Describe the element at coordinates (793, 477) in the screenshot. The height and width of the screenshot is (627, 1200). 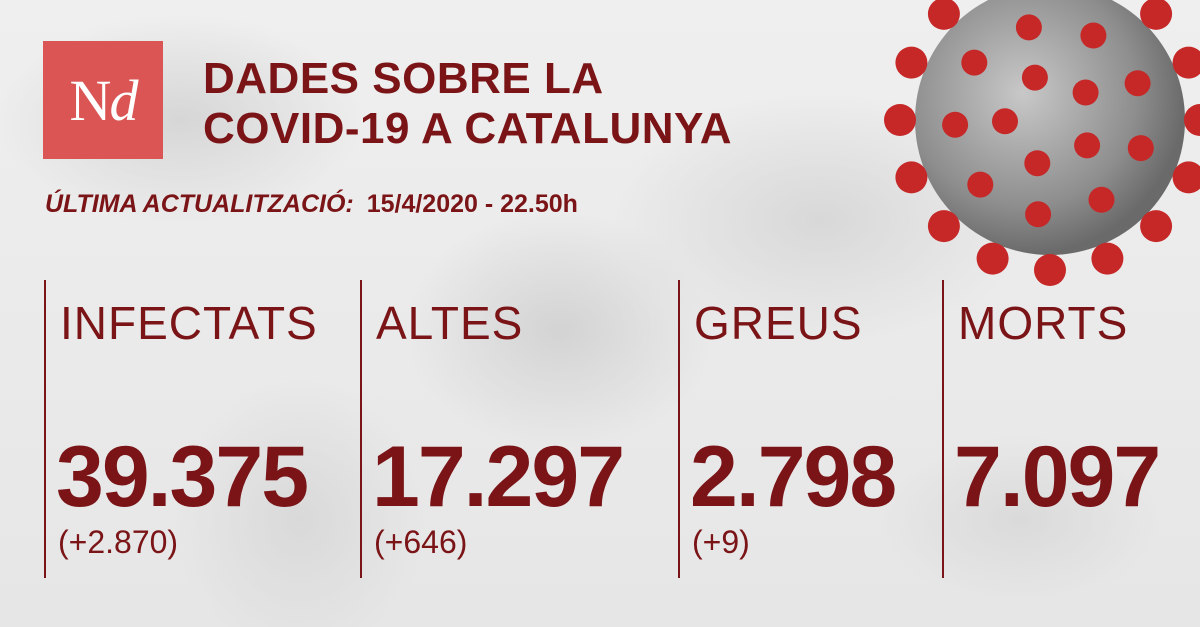
I see `stat-value: 2.798` at that location.